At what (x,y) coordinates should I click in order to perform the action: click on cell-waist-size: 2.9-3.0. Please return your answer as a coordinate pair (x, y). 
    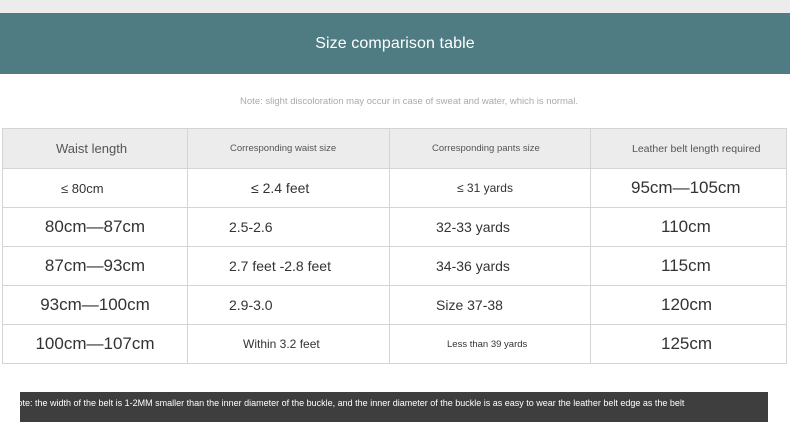
    Looking at the image, I should click on (288, 305).